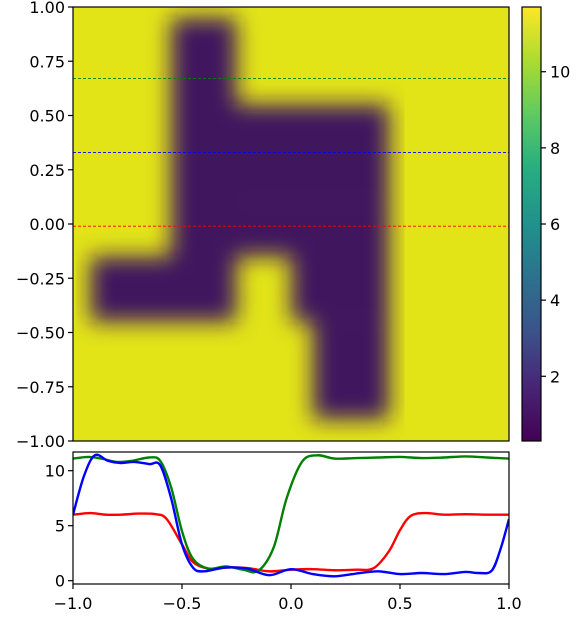  I want to click on line-xtick-label: 0.0, so click(290, 603).